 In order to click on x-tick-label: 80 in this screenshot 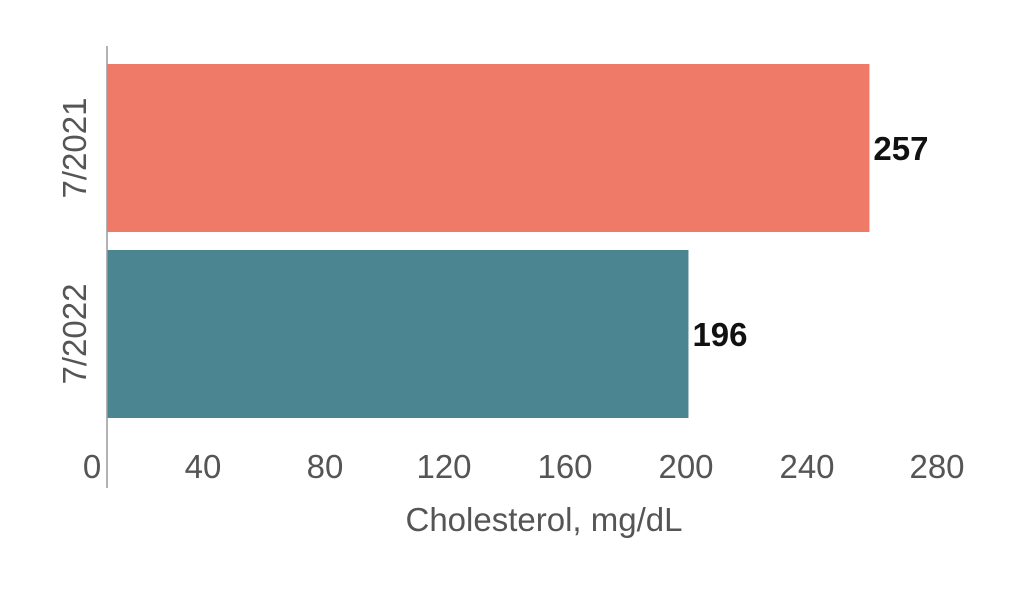, I will do `click(325, 466)`.